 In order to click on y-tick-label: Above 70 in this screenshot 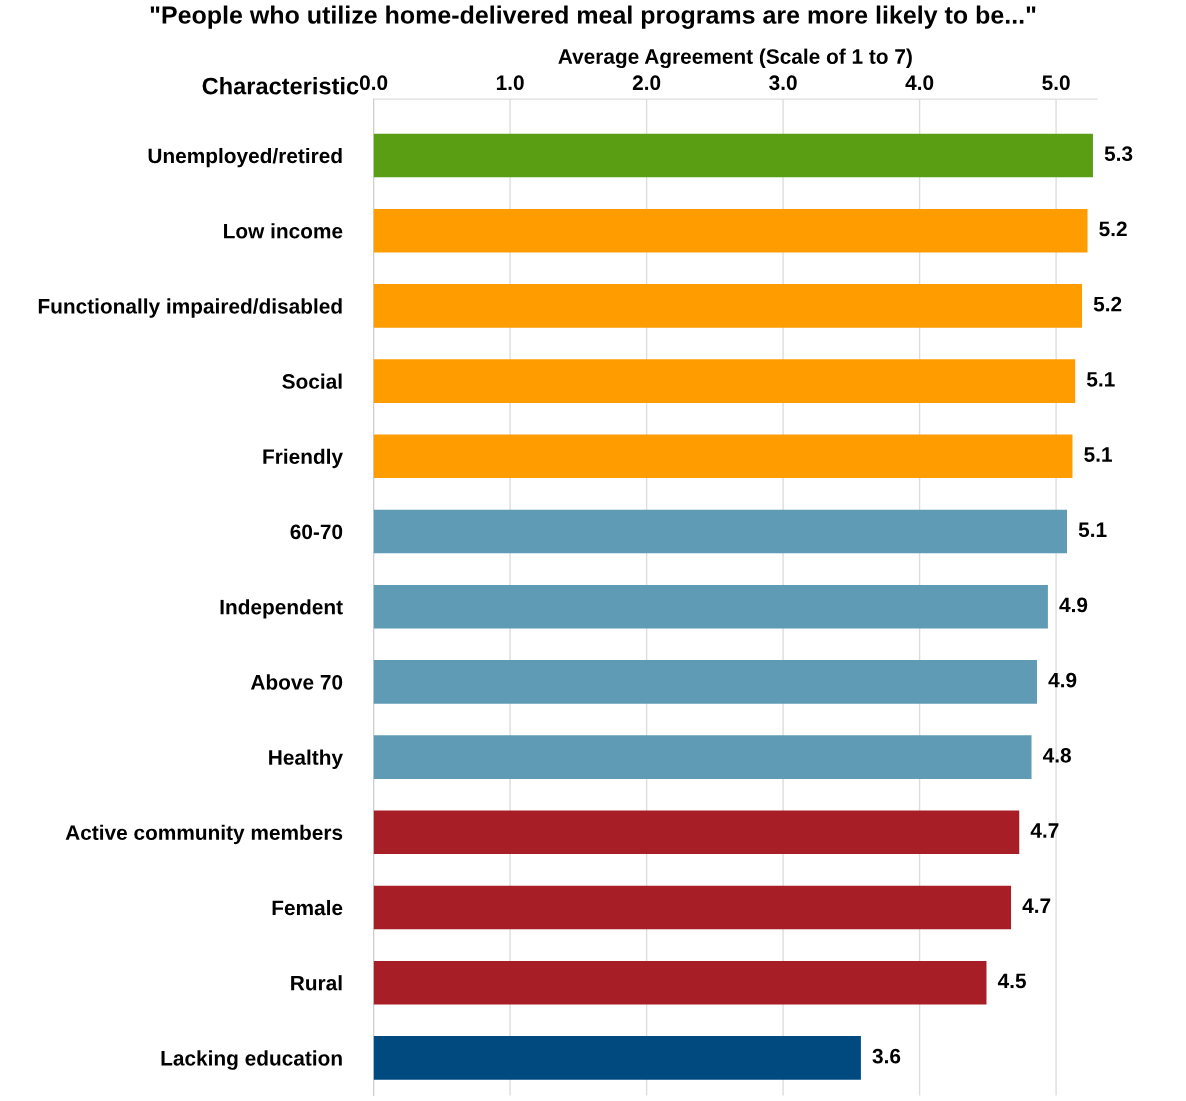, I will do `click(296, 682)`.